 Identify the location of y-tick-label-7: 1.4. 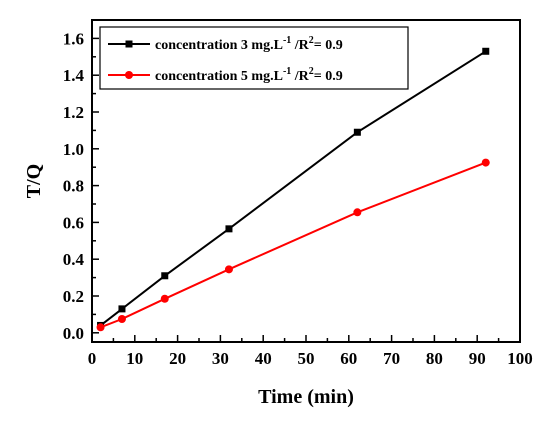
(74, 75).